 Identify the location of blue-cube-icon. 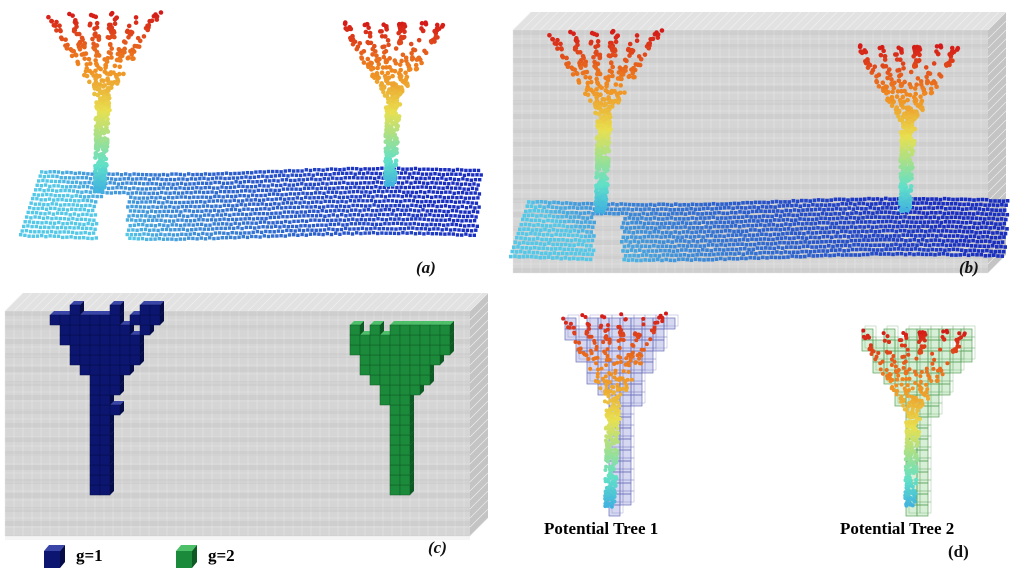
(53, 556).